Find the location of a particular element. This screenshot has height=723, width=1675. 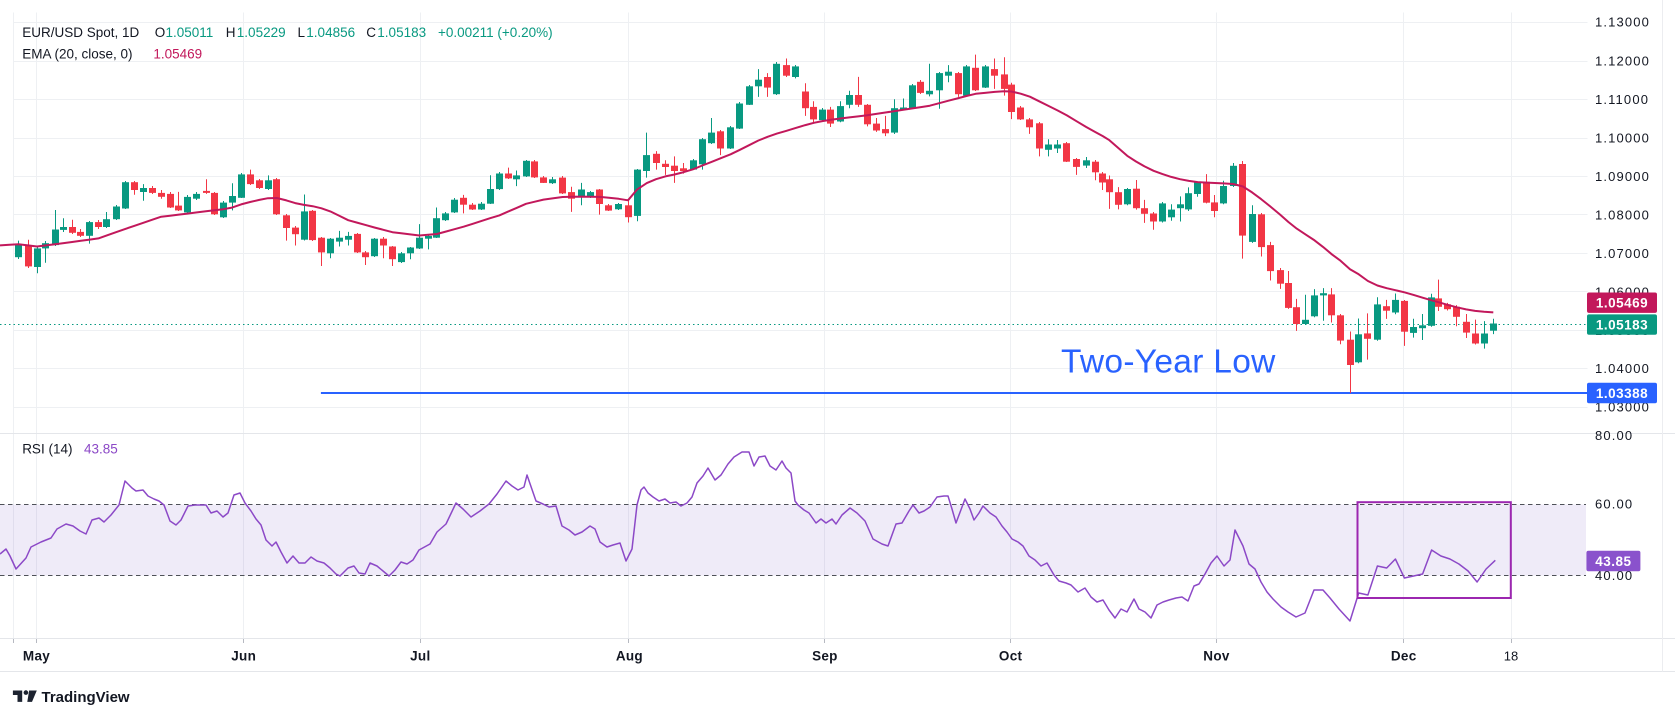

svg-text: 1.10000 is located at coordinates (1622, 138).